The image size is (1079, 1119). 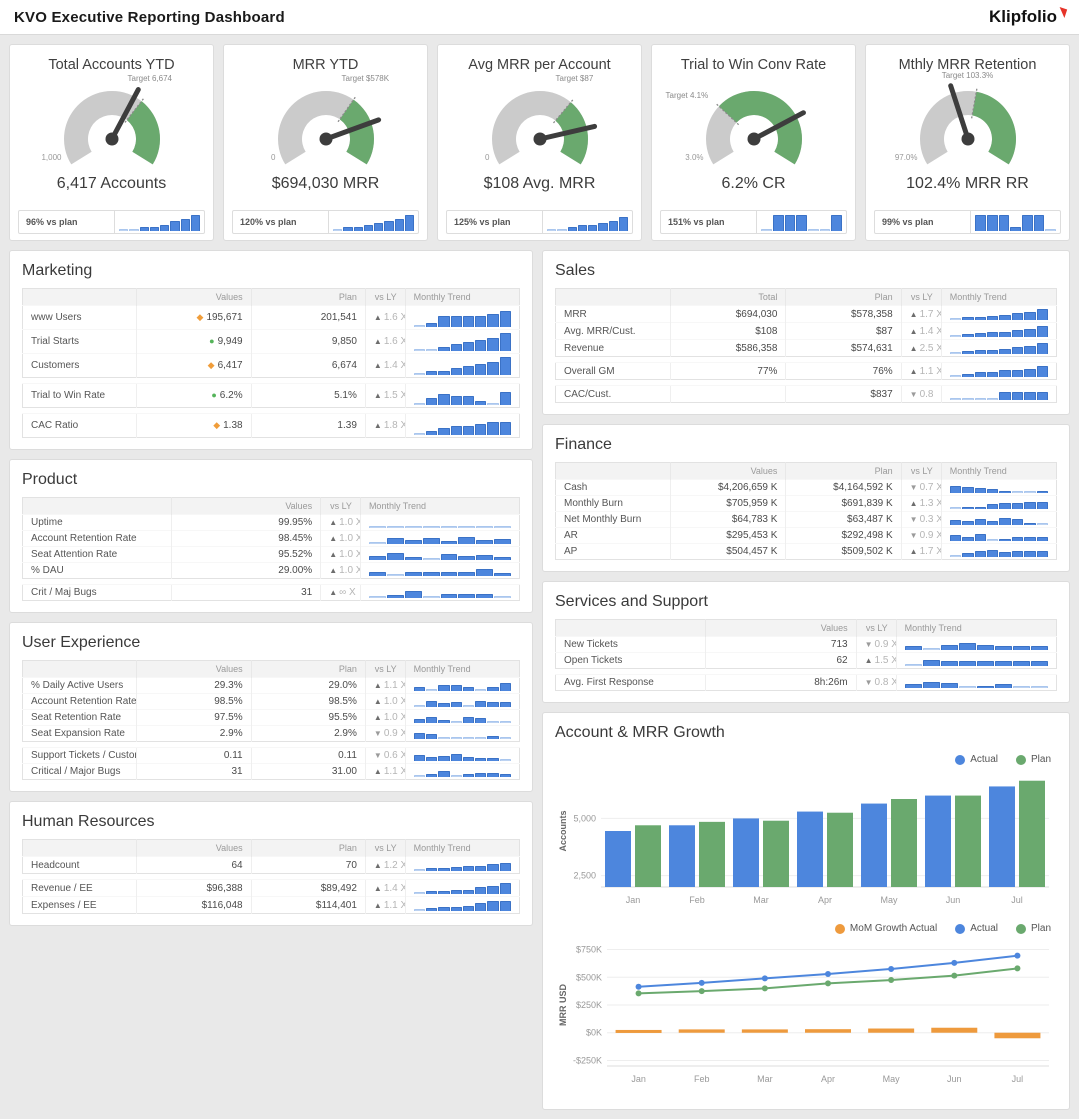 I want to click on row-label-cell: CAC/Cust., so click(x=613, y=394).